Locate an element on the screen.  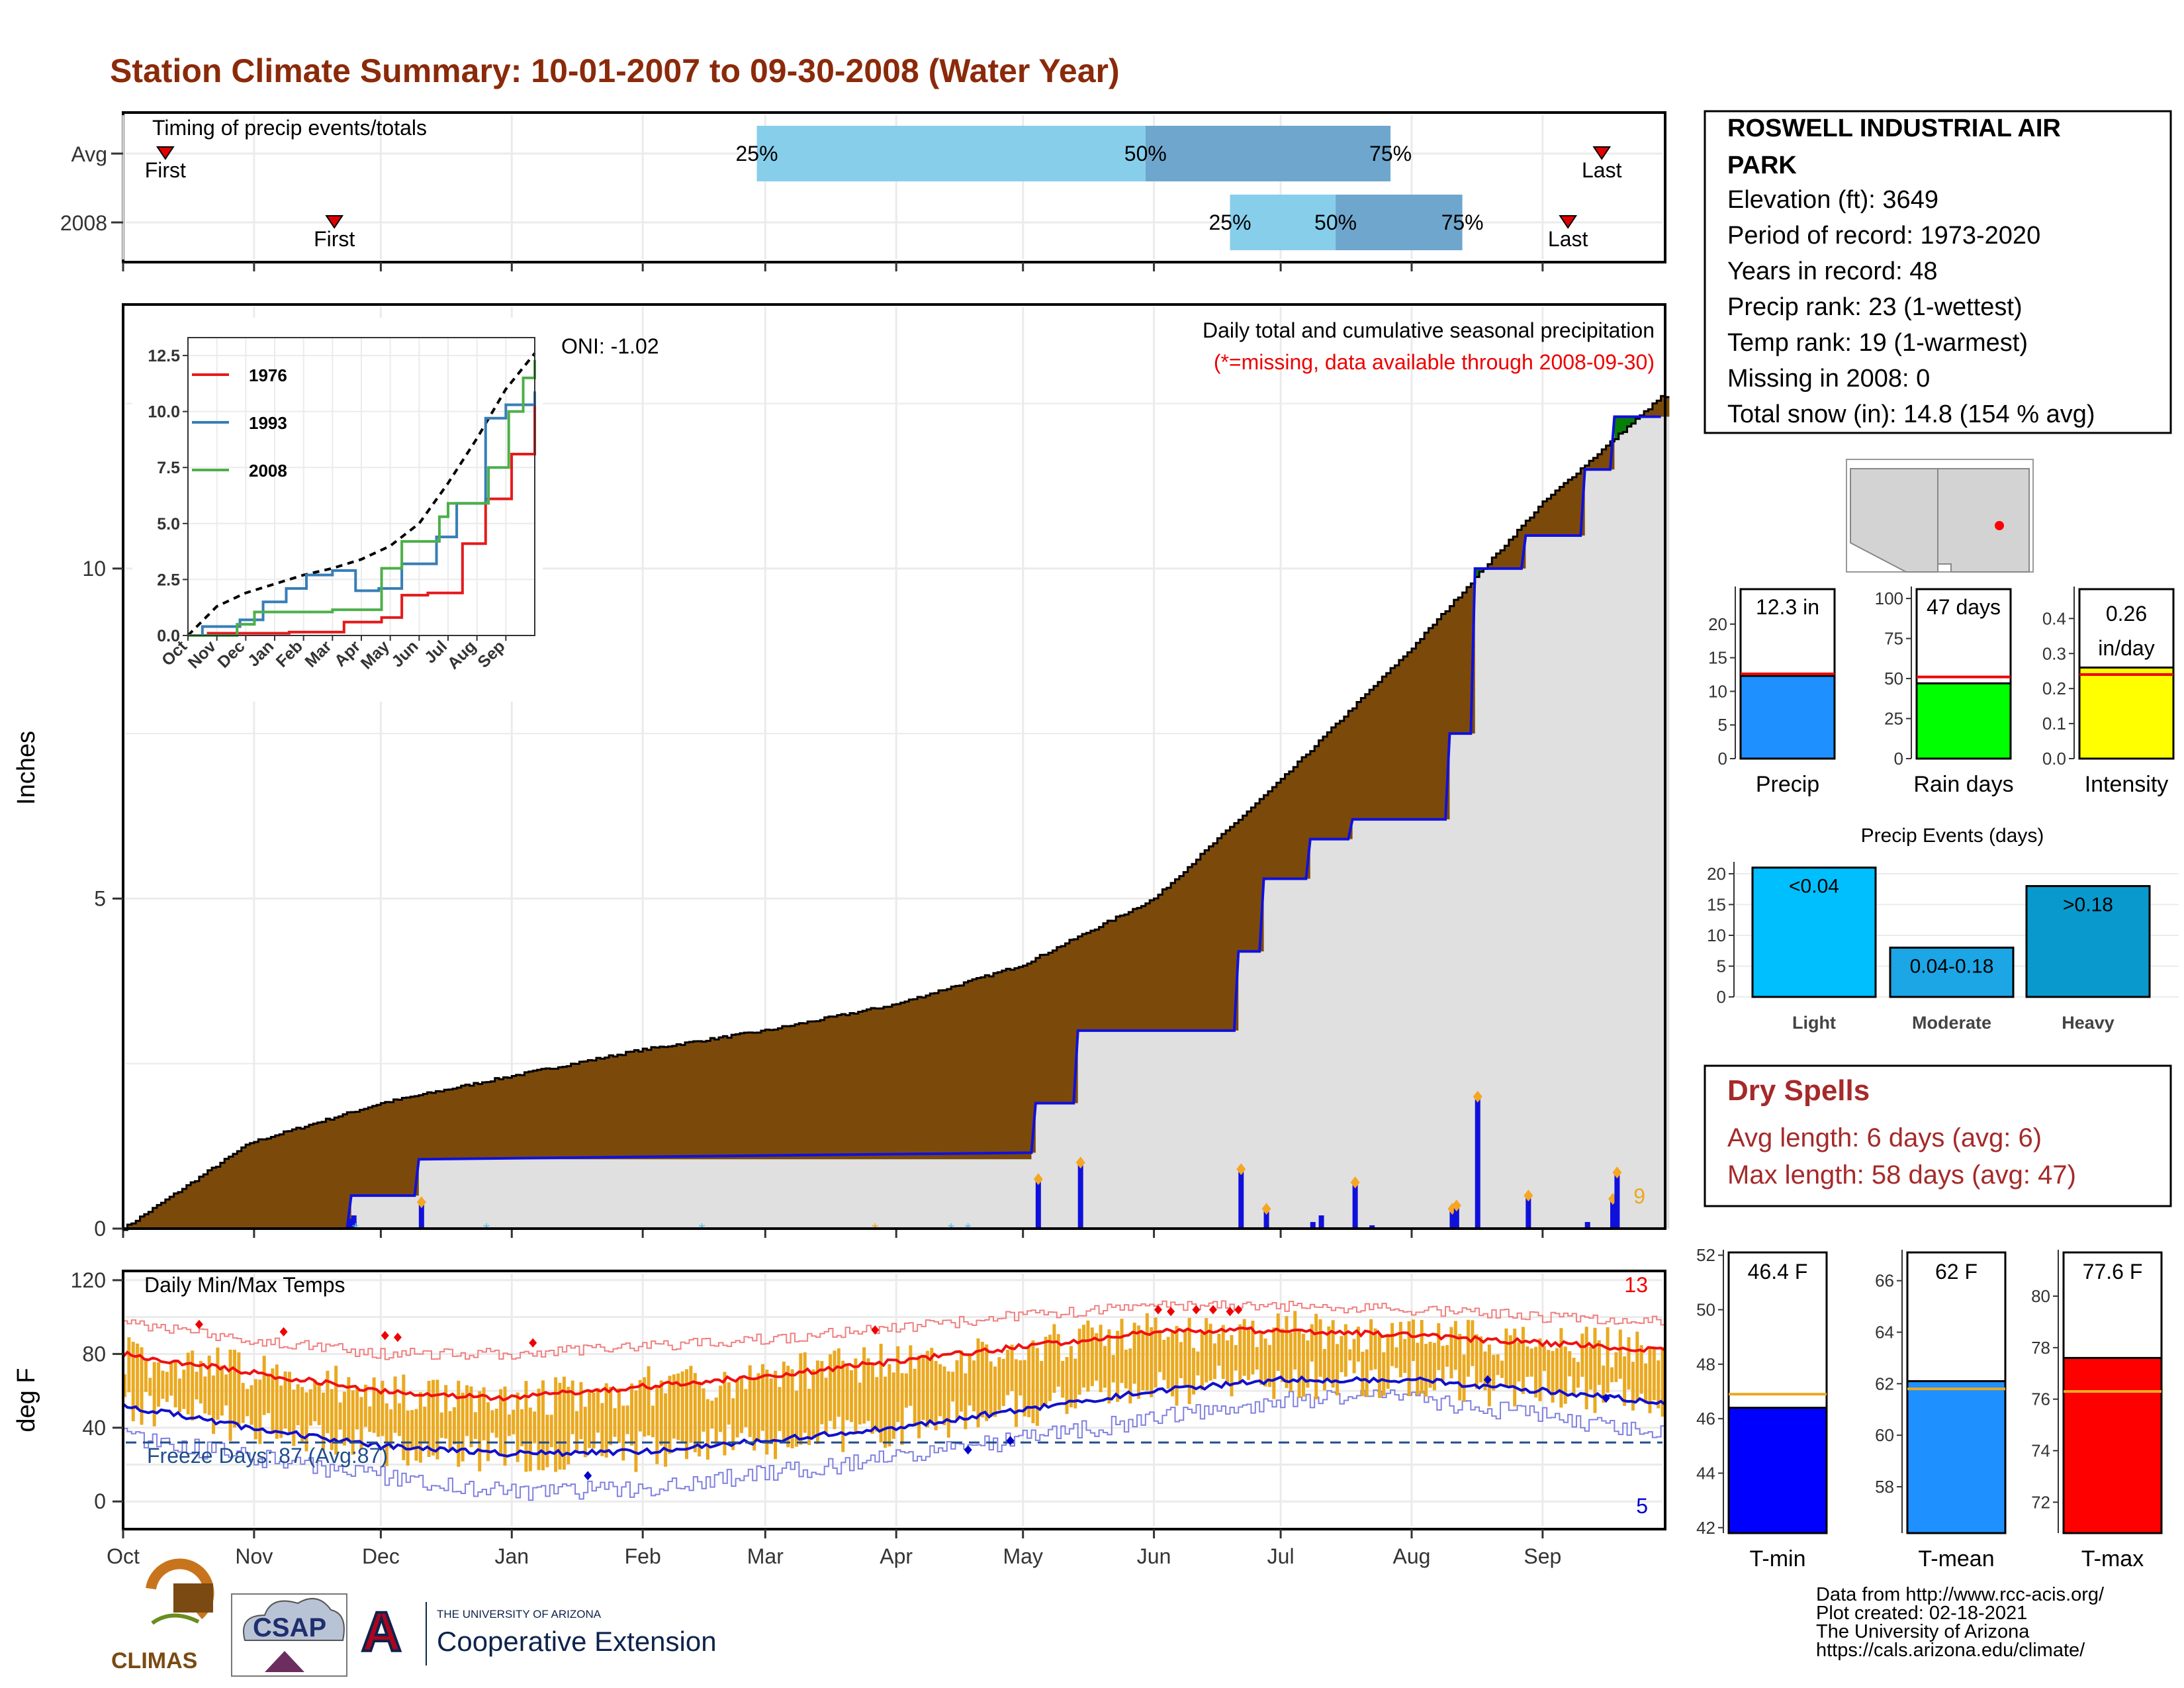
csap-cloud is located at coordinates (294, 1619).